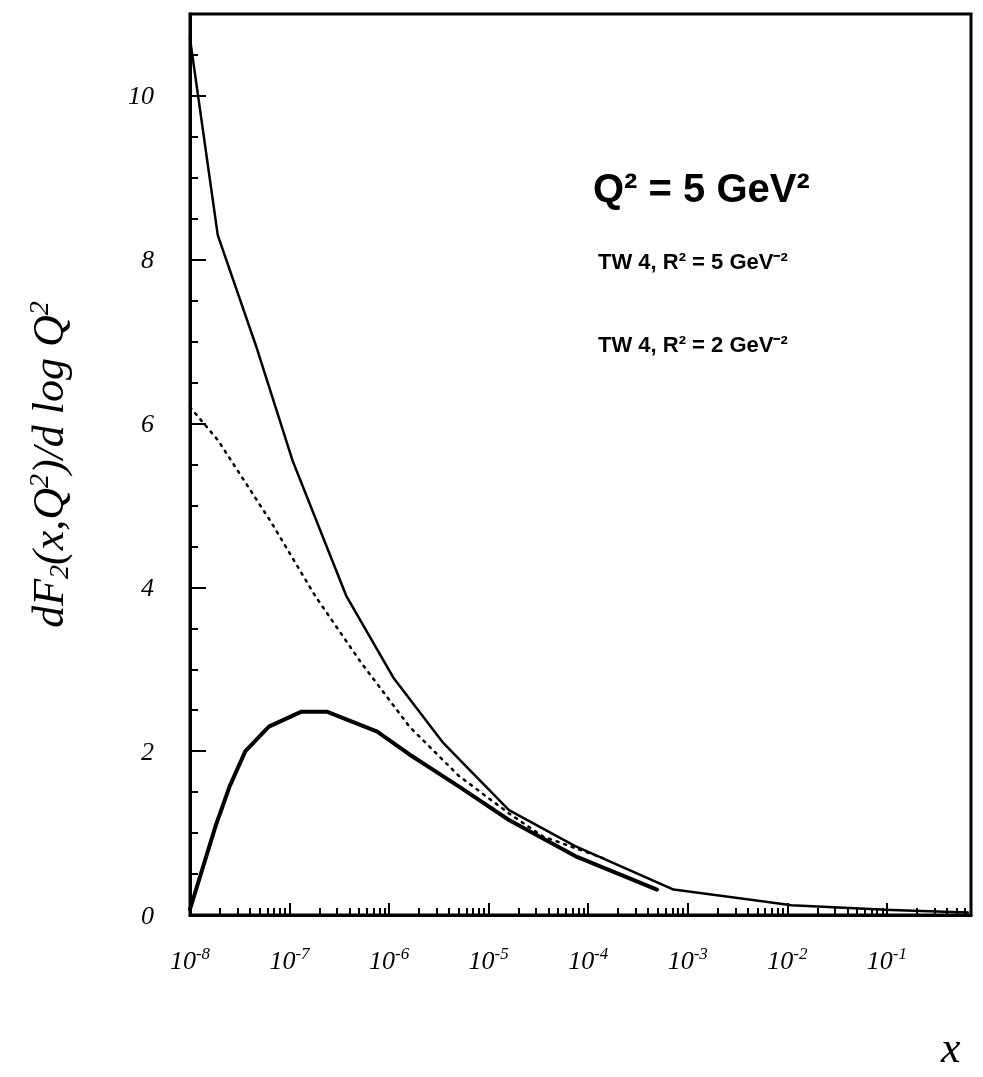 This screenshot has width=983, height=1077. Describe the element at coordinates (701, 188) in the screenshot. I see `annotation: Q² = 5 GeV²` at that location.